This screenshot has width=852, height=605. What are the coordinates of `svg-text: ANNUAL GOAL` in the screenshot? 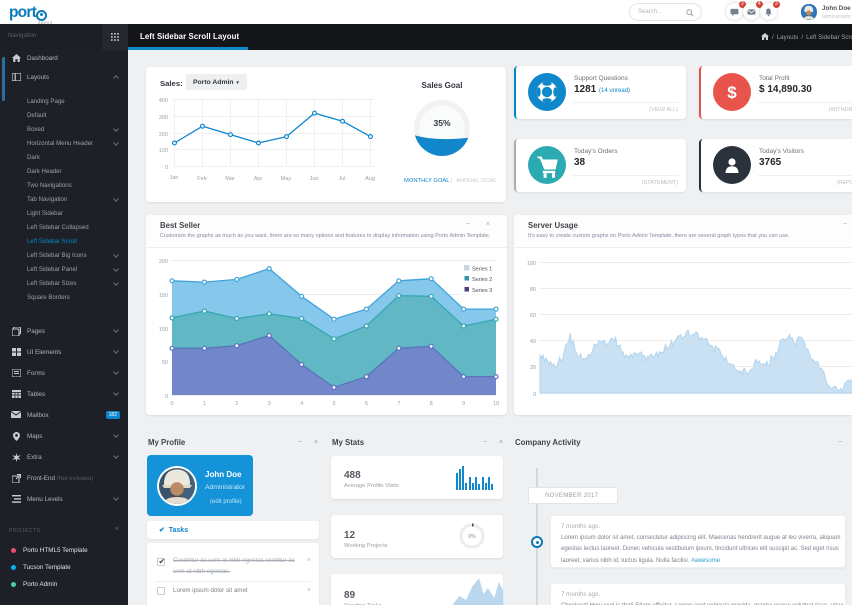 It's located at (477, 181).